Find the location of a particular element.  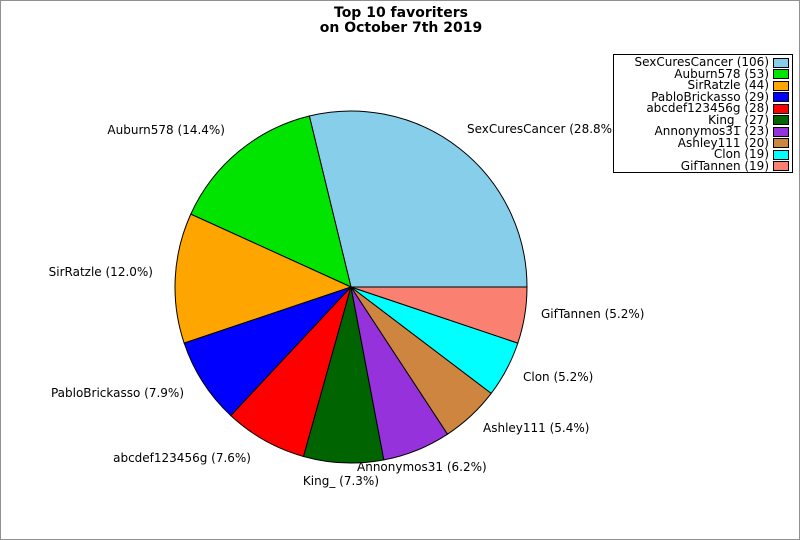

legend-item: abcdef123456g (28) is located at coordinates (703, 108).